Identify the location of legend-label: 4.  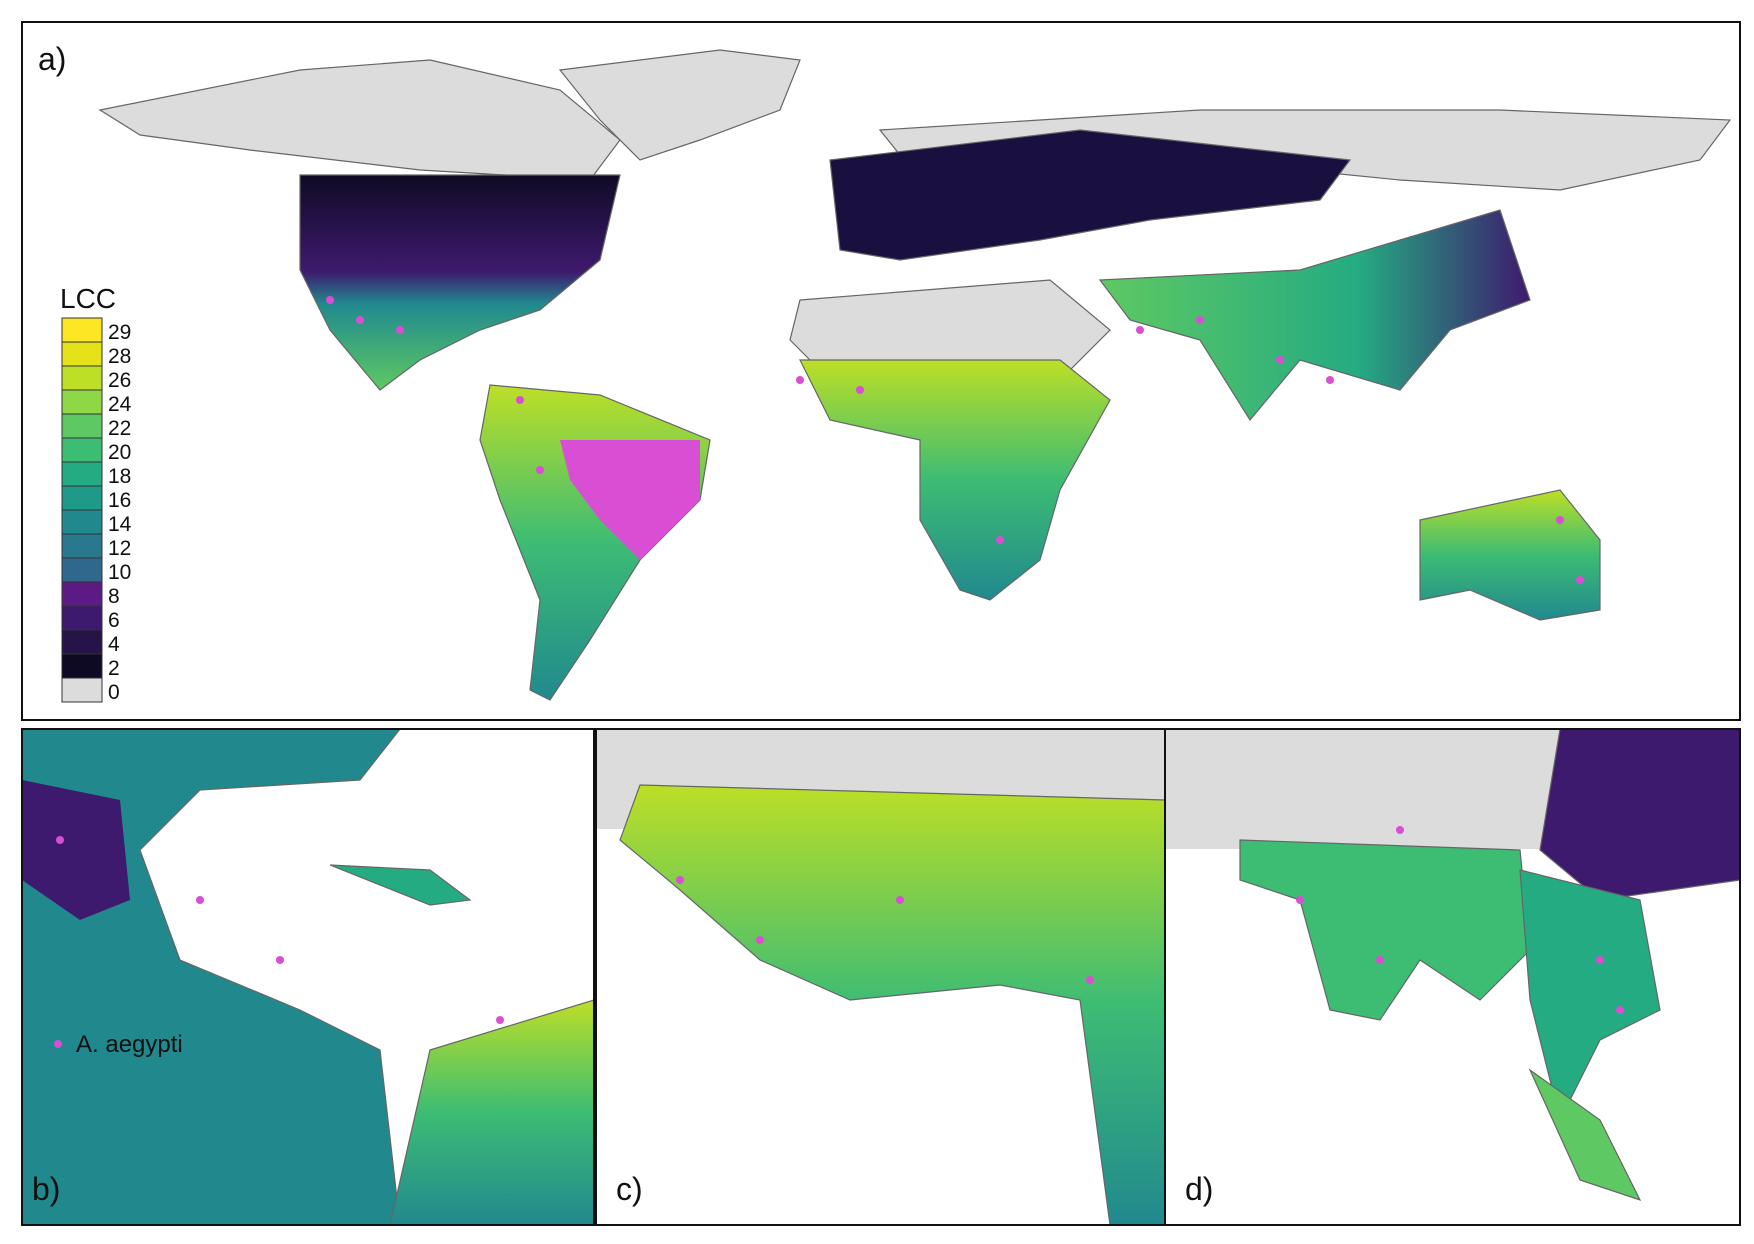
(114, 644).